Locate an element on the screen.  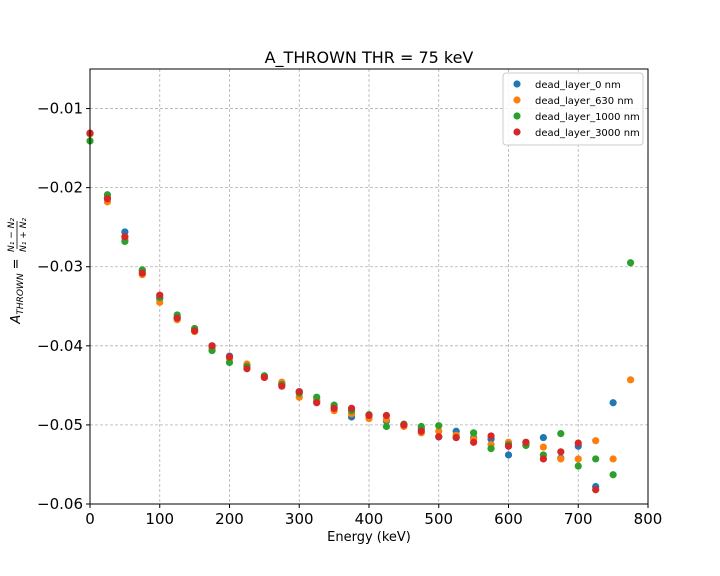
x-tick-label: 400 is located at coordinates (369, 519).